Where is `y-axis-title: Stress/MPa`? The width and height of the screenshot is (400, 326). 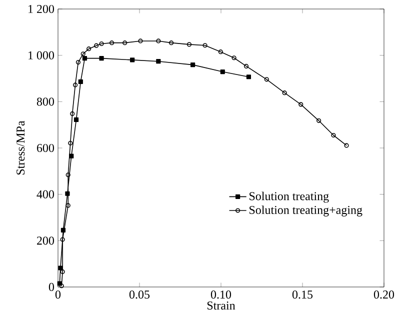 y-axis-title: Stress/MPa is located at coordinates (20, 147).